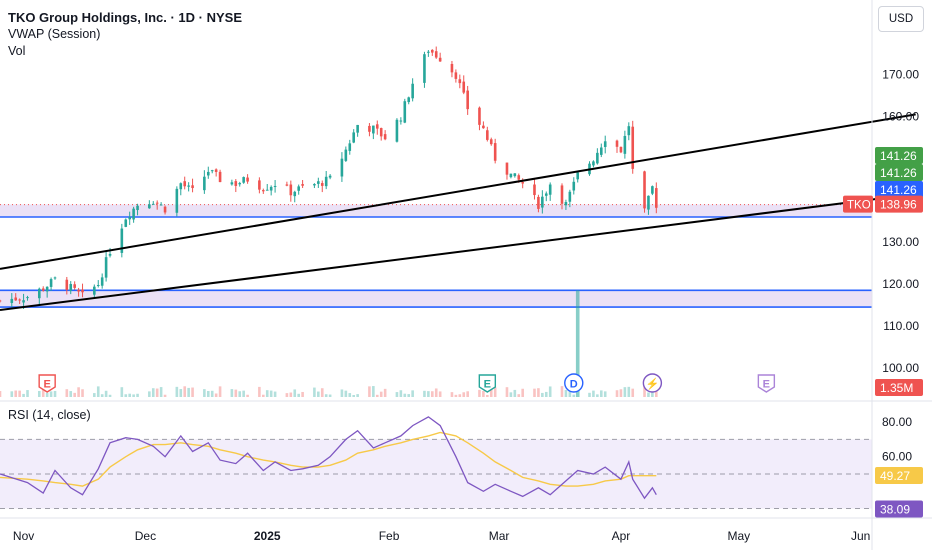 This screenshot has width=932, height=550. Describe the element at coordinates (899, 387) in the screenshot. I see `volume-badge` at that location.